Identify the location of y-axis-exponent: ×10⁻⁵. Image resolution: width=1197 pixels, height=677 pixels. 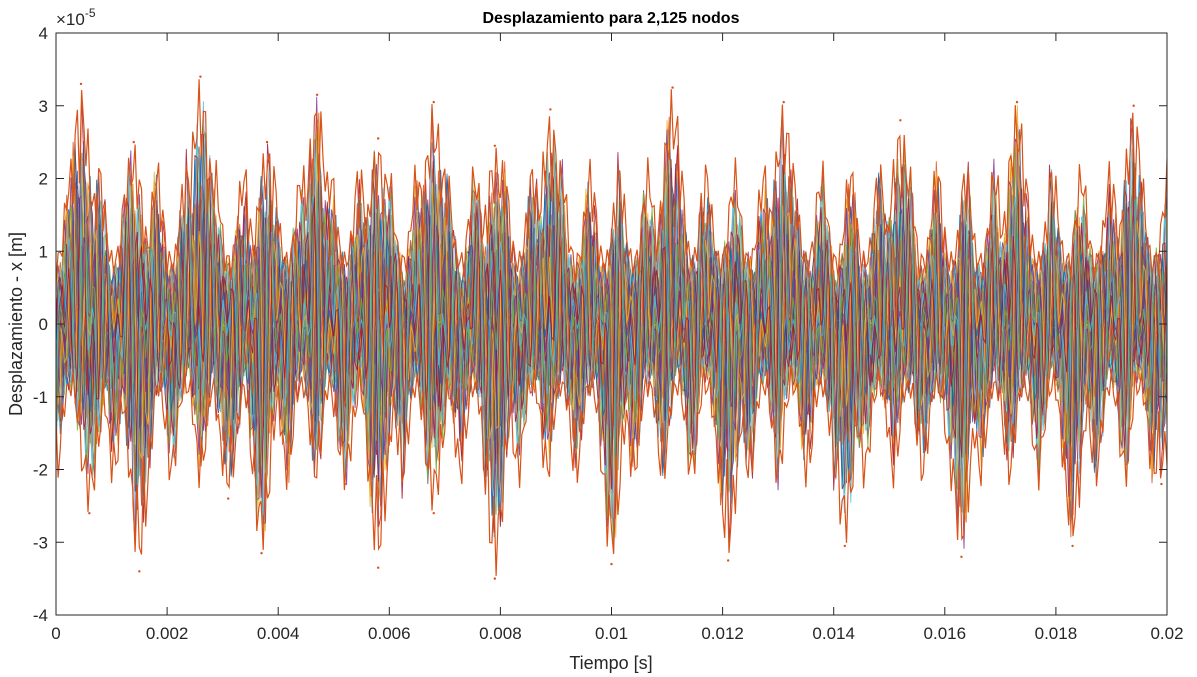
(76, 17).